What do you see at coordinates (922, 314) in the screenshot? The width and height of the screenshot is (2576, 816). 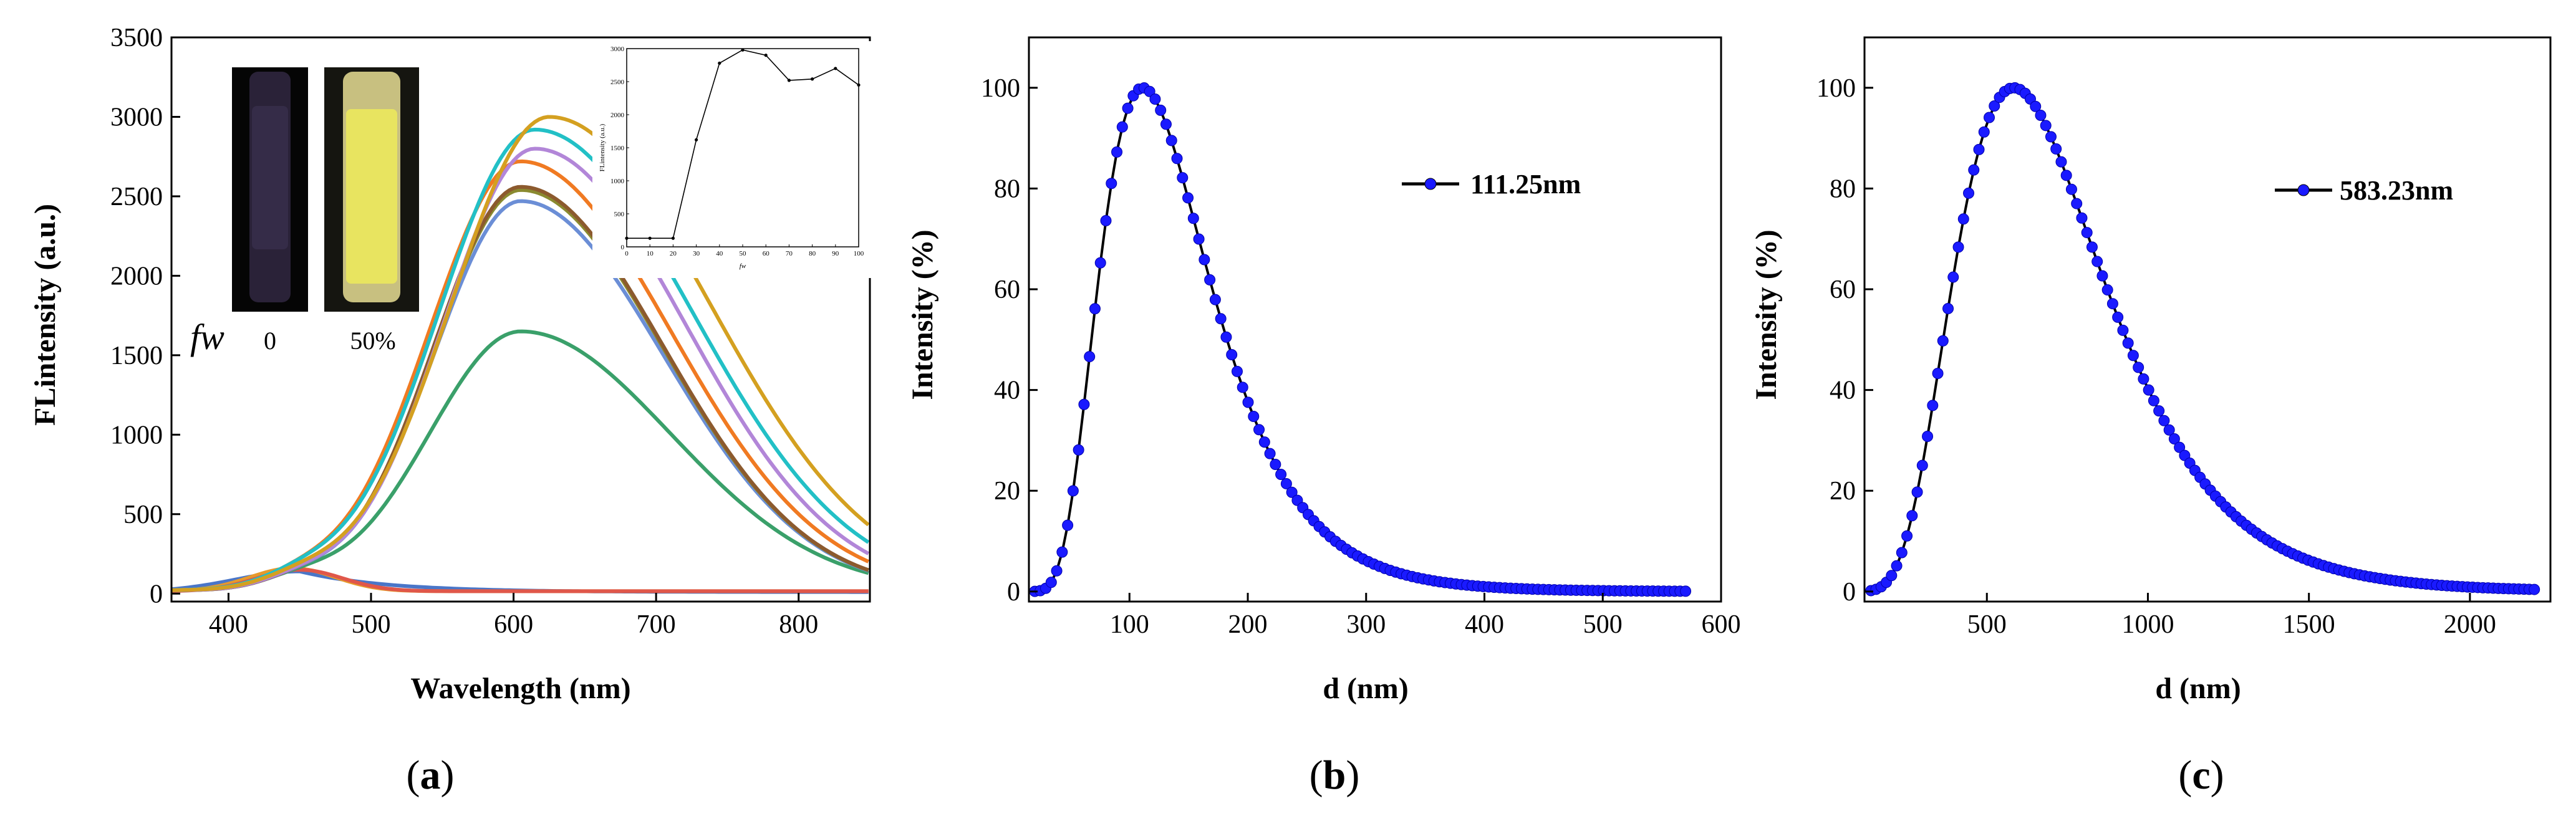 I see `panel-b-ylabel: Intensity (%)` at bounding box center [922, 314].